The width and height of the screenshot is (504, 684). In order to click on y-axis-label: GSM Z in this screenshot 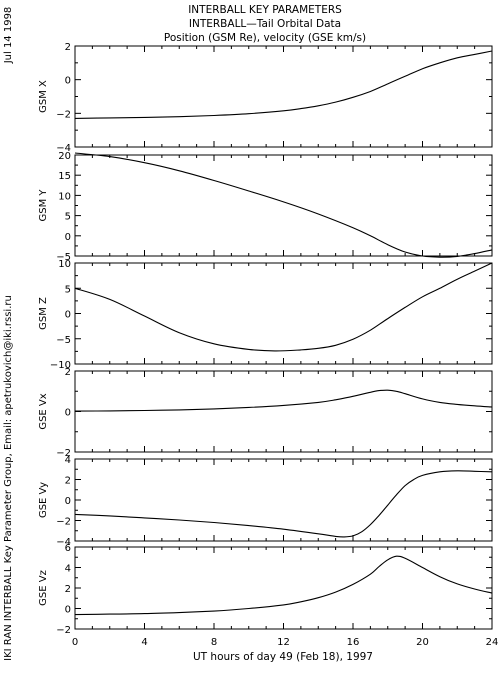, I will do `click(43, 313)`.